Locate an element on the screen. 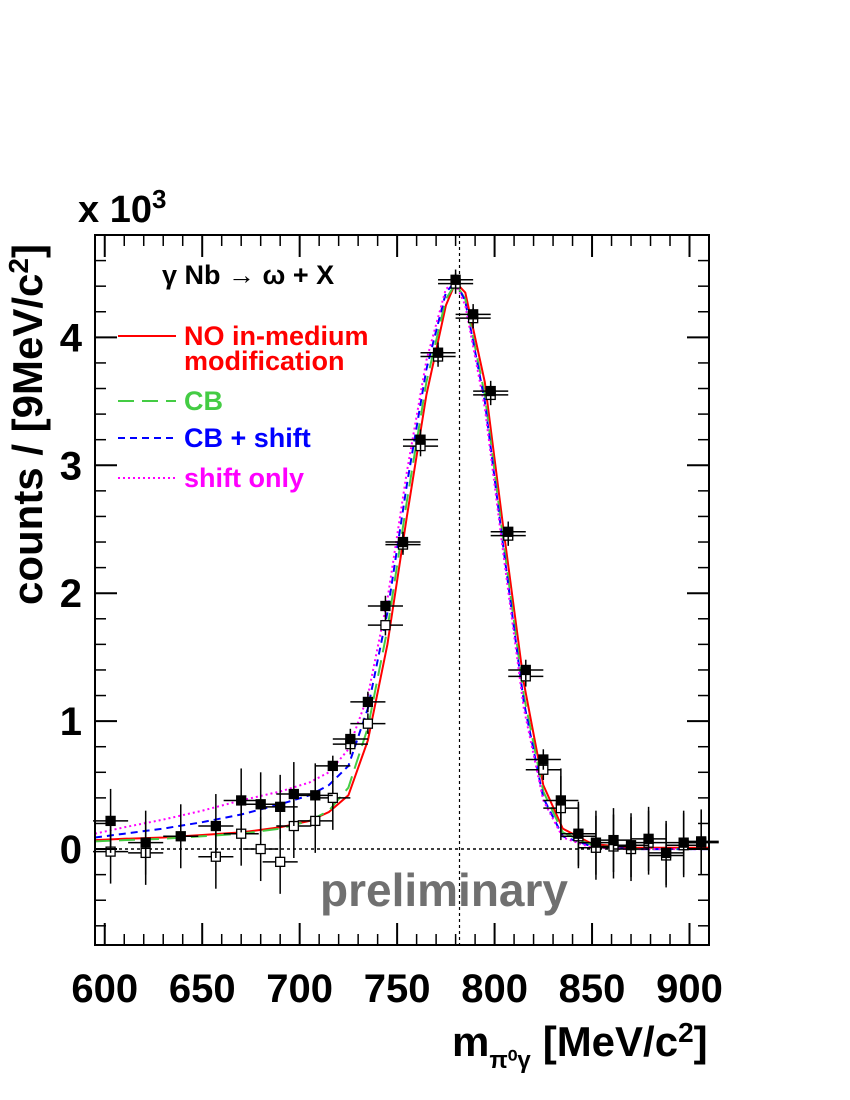  y-axis-title: counts / [9MeV/c2] is located at coordinates (27, 424).